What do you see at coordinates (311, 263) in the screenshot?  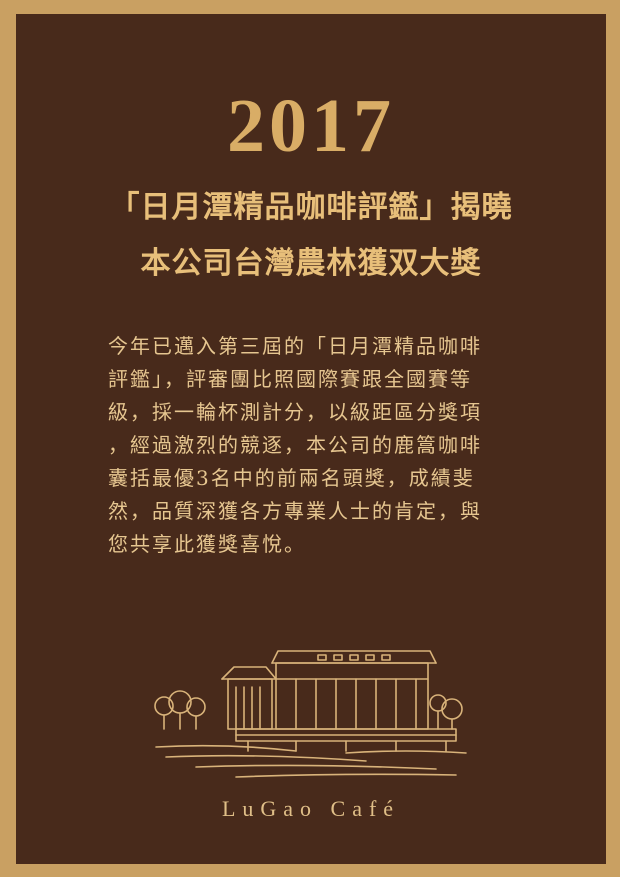 I see `headline-line-2: 本公司台灣農林獲双大獎` at bounding box center [311, 263].